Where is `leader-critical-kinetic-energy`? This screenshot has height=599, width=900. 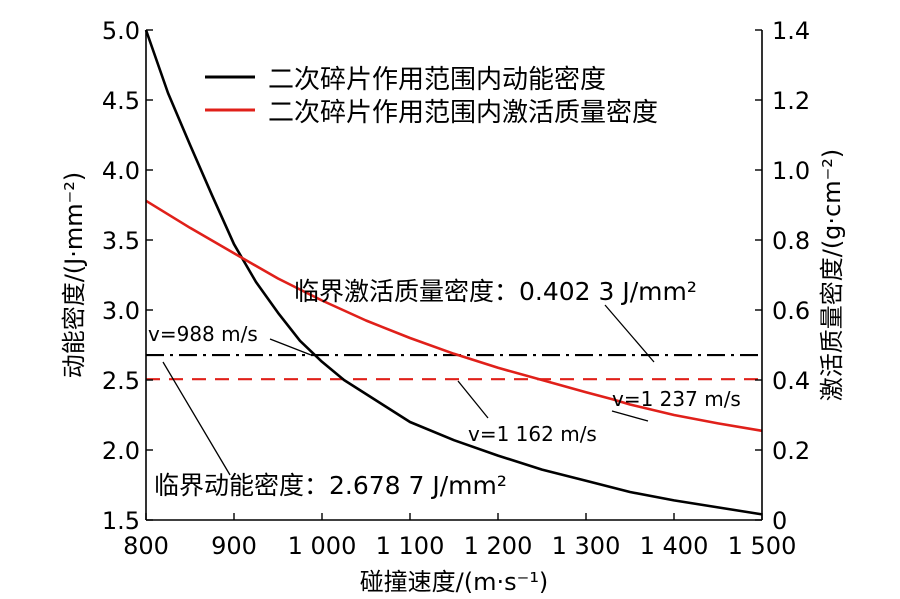 leader-critical-kinetic-energy is located at coordinates (196, 418).